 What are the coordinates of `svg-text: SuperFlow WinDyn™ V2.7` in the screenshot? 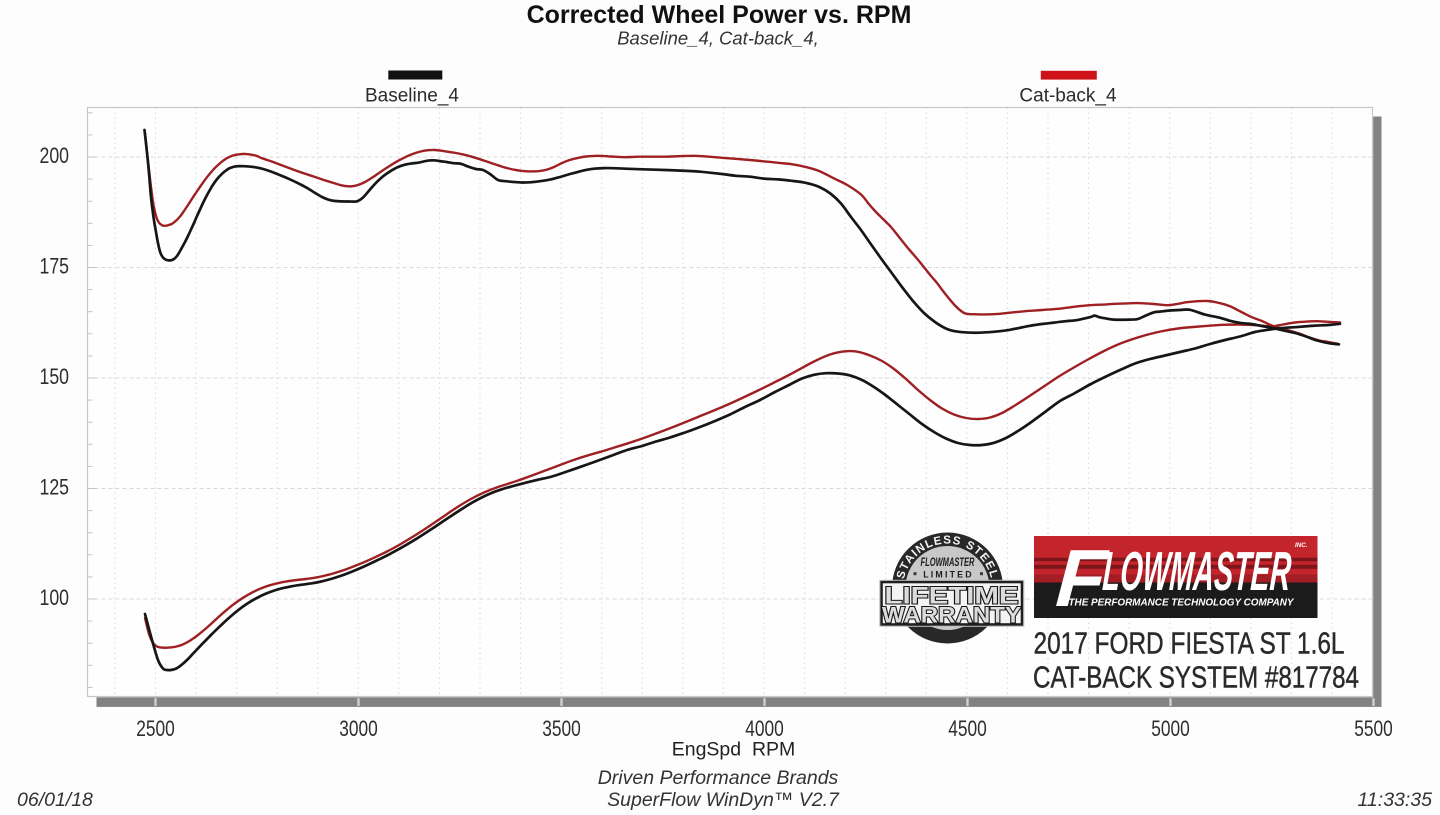 It's located at (723, 799).